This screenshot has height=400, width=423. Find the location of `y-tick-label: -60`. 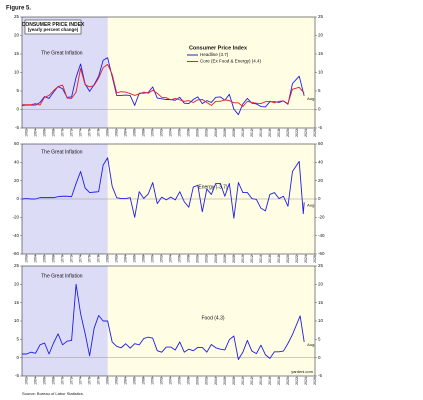

y-tick-label: -60 is located at coordinates (15, 253).